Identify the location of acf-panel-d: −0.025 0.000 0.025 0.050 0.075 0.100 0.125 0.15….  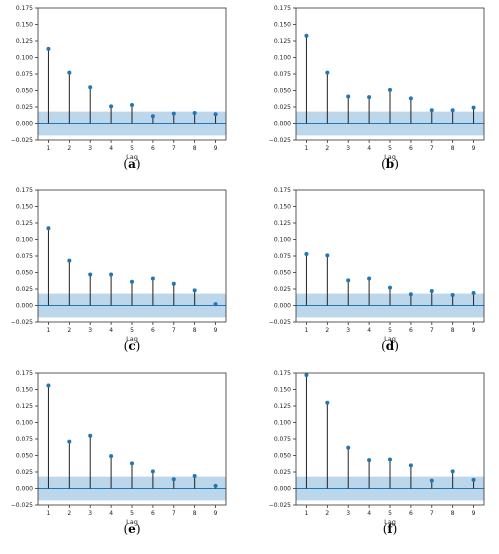
(377, 270).